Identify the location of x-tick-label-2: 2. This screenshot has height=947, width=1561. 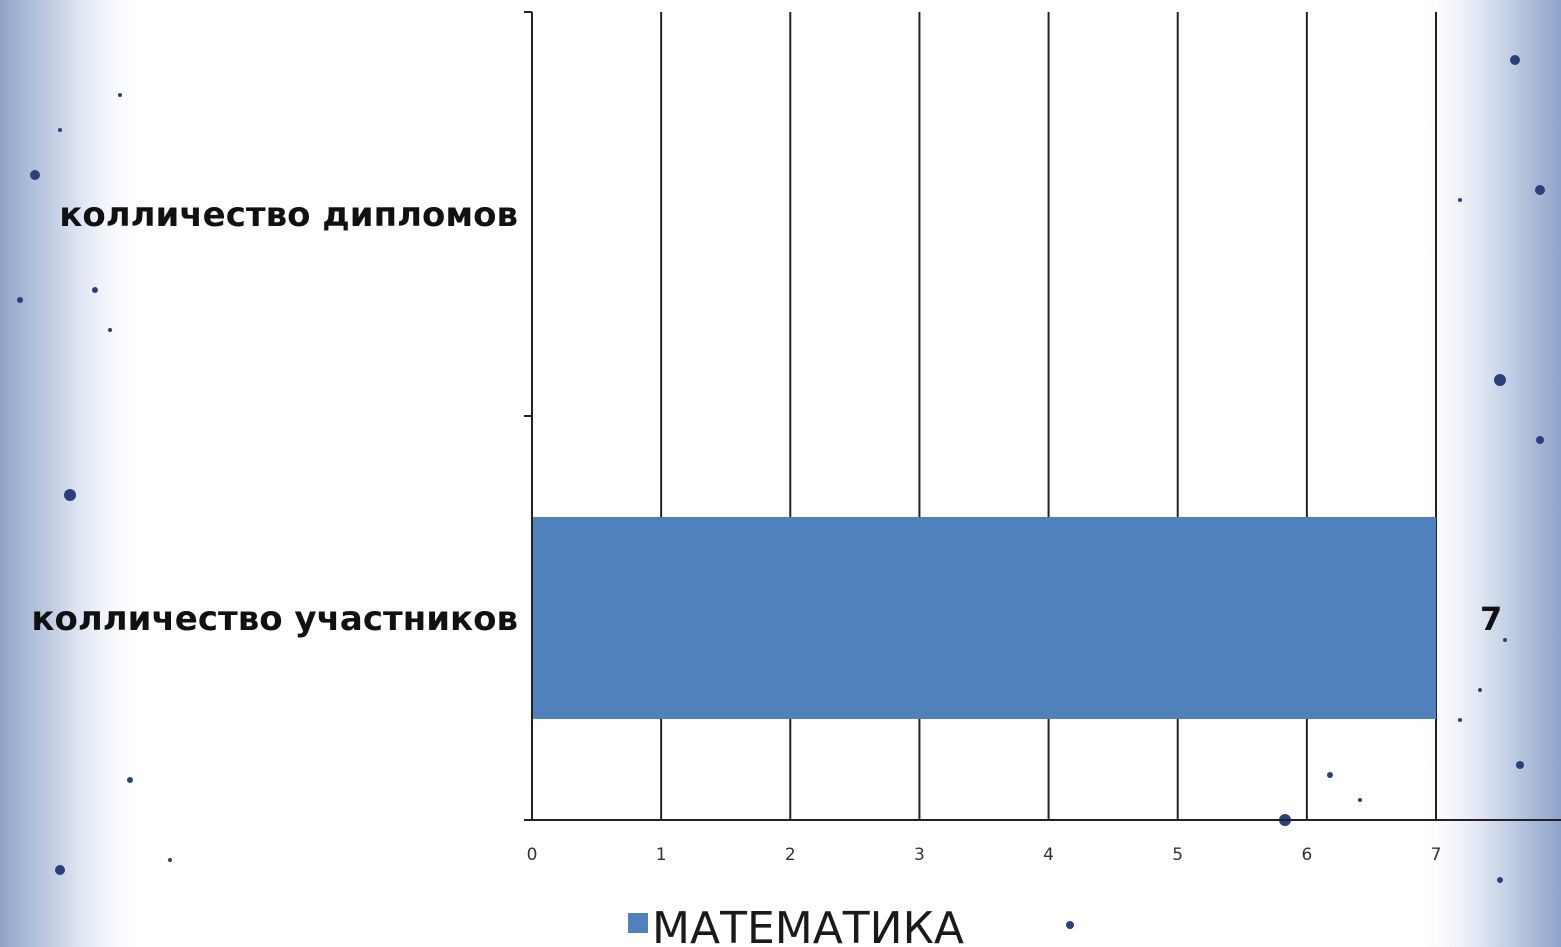
(790, 855).